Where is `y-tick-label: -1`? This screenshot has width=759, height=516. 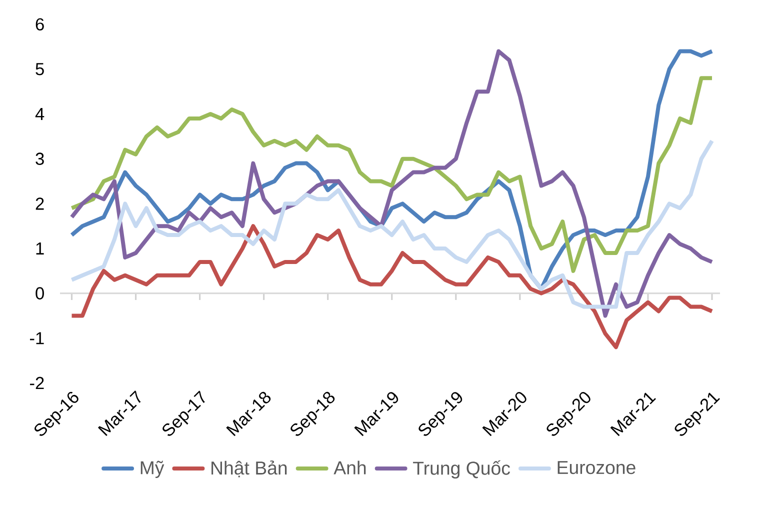 y-tick-label: -1 is located at coordinates (37, 338).